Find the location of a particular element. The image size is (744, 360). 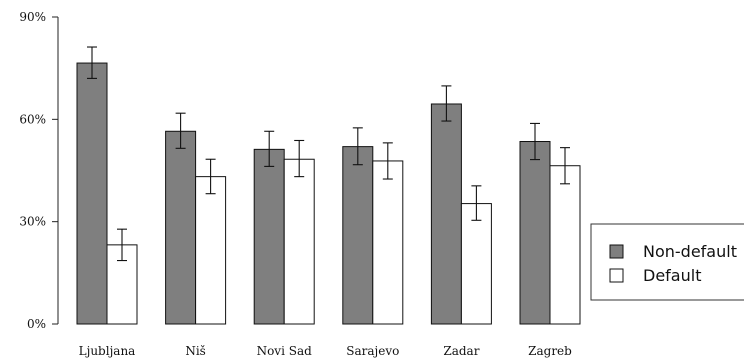

y-tick-label: 90% is located at coordinates (32, 17).